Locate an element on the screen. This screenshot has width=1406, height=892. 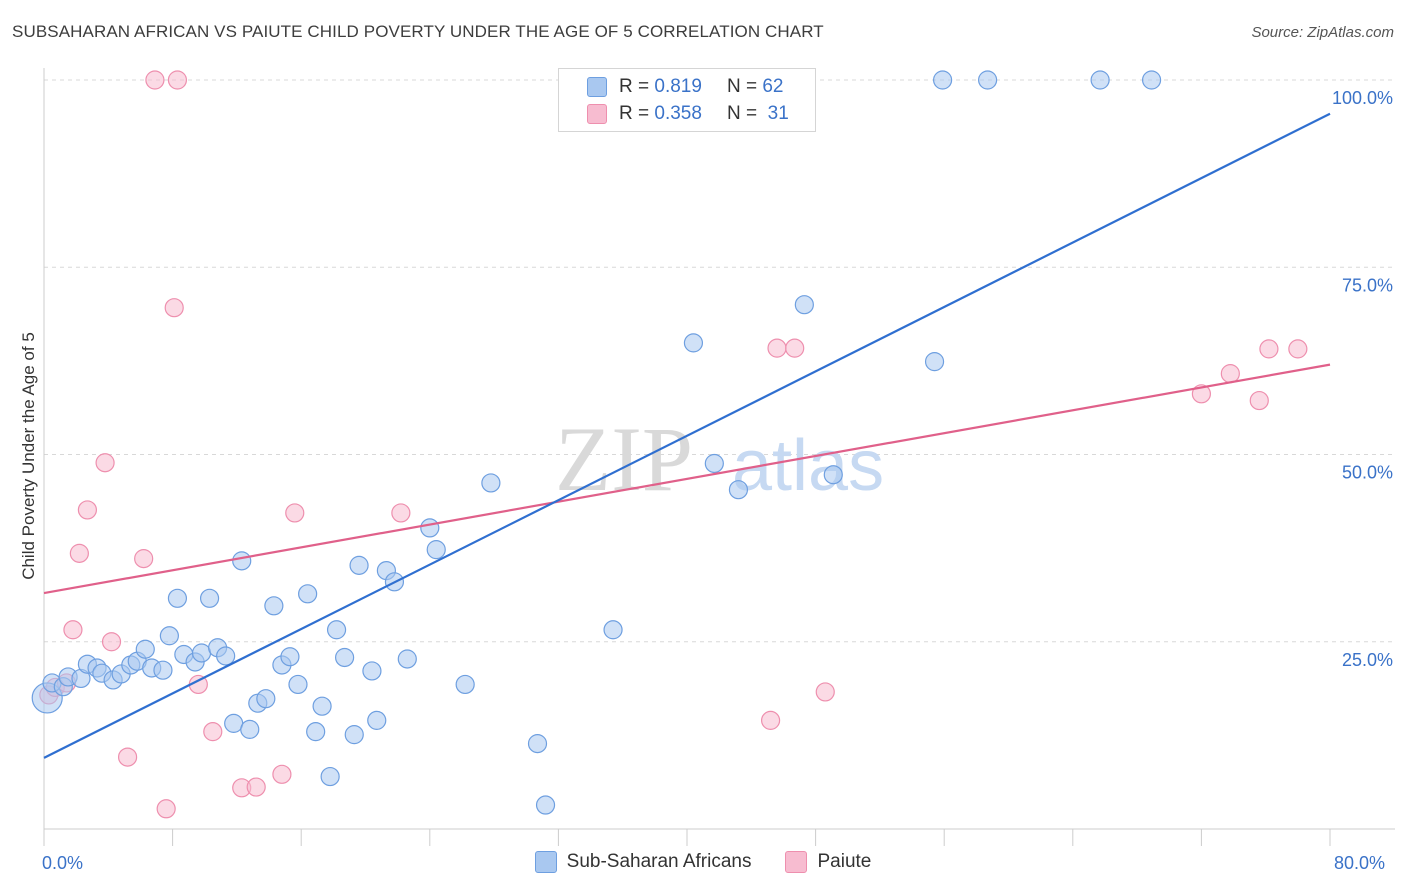
y-tick-label: 50.0% is located at coordinates (1367, 473).